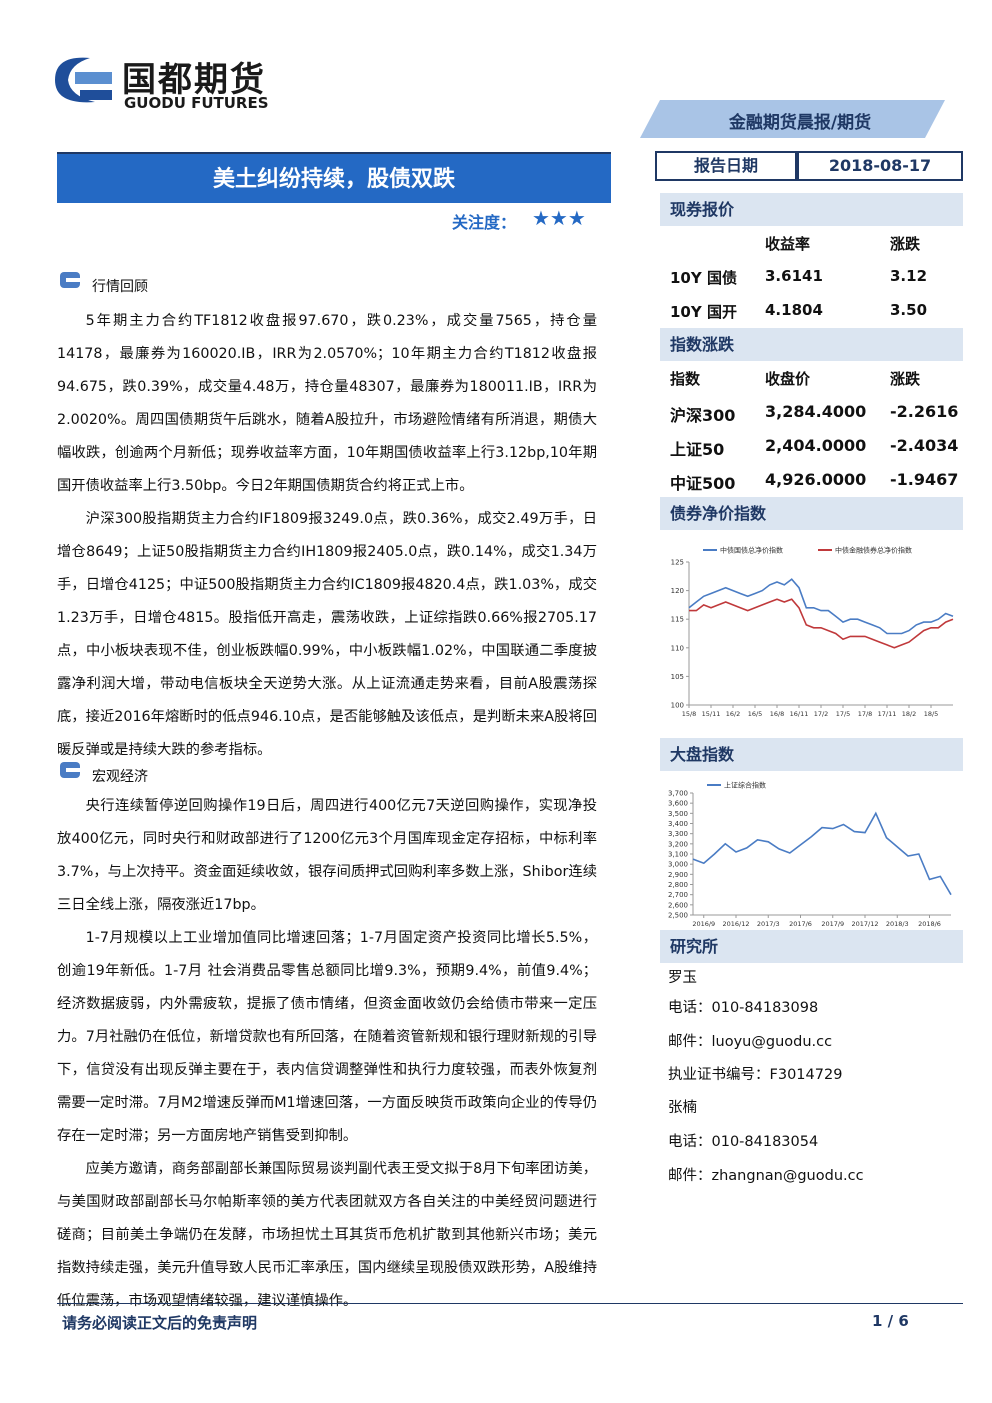 The image size is (992, 1403). What do you see at coordinates (887, 714) in the screenshot?
I see `x-tick-label: 17/11` at bounding box center [887, 714].